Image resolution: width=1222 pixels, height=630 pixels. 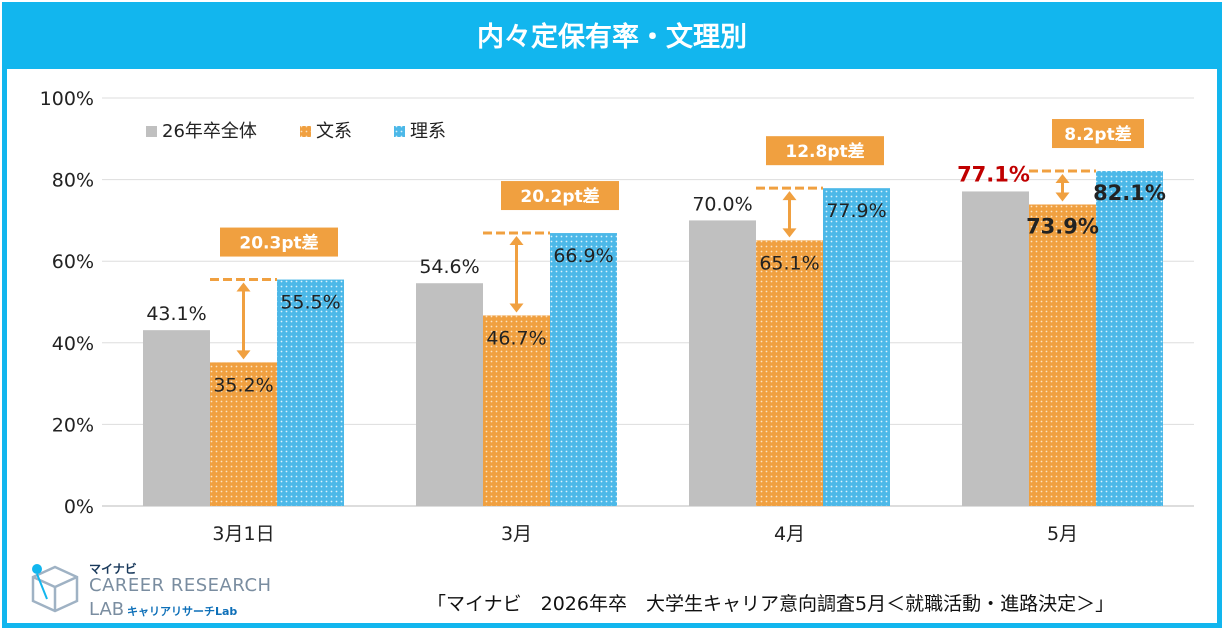 What do you see at coordinates (107, 609) in the screenshot?
I see `brand-lab: LAB` at bounding box center [107, 609].